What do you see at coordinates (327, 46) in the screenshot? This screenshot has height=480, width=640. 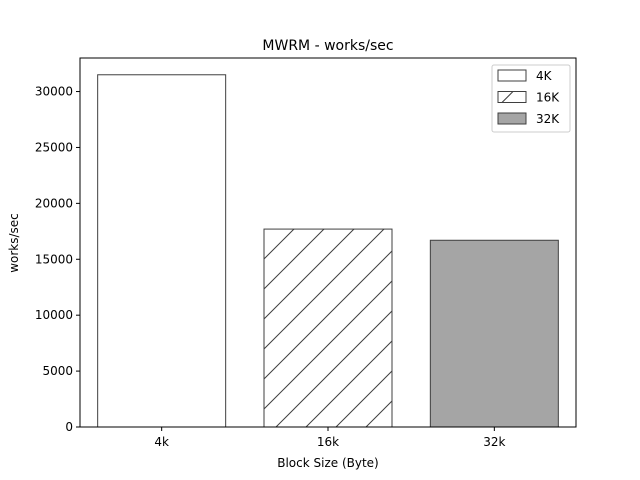 I see `chart-title: MWRM - works/sec` at bounding box center [327, 46].